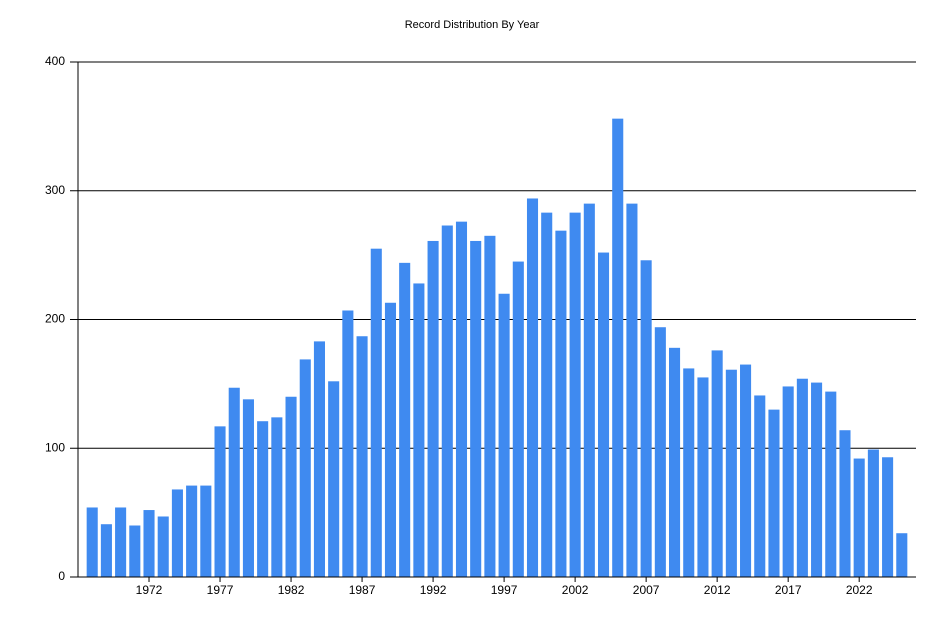 The image size is (945, 630). Describe the element at coordinates (55, 447) in the screenshot. I see `y-tick-label: 100` at that location.